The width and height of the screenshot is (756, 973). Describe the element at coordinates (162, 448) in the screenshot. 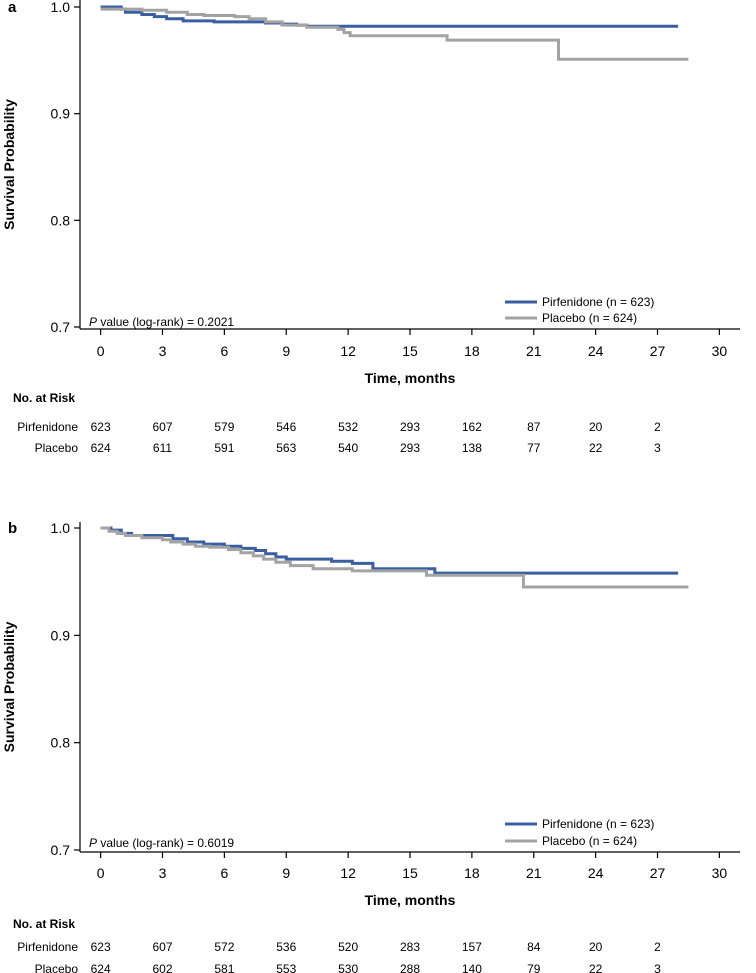

I see `risk-value: 611` at that location.